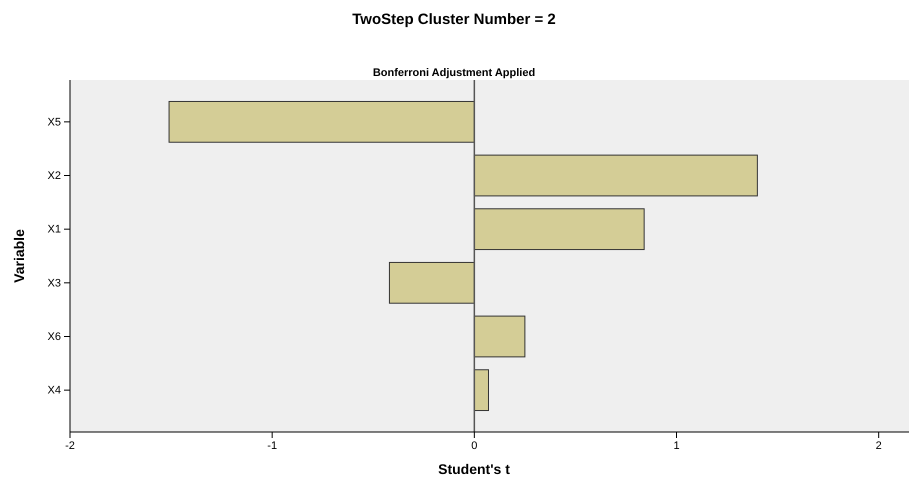 The width and height of the screenshot is (909, 485). I want to click on y-axis-title: Variable, so click(19, 255).